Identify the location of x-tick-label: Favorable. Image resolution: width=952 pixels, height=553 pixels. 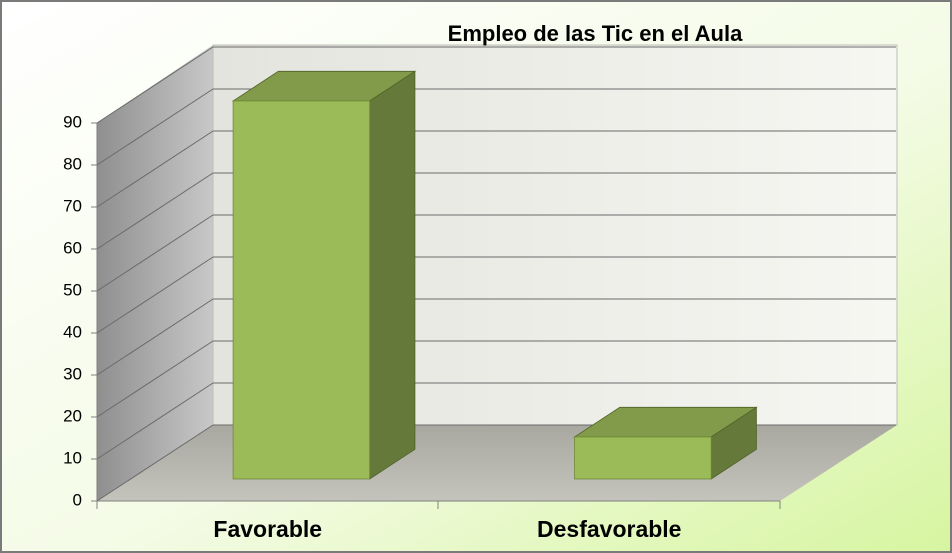
(267, 529).